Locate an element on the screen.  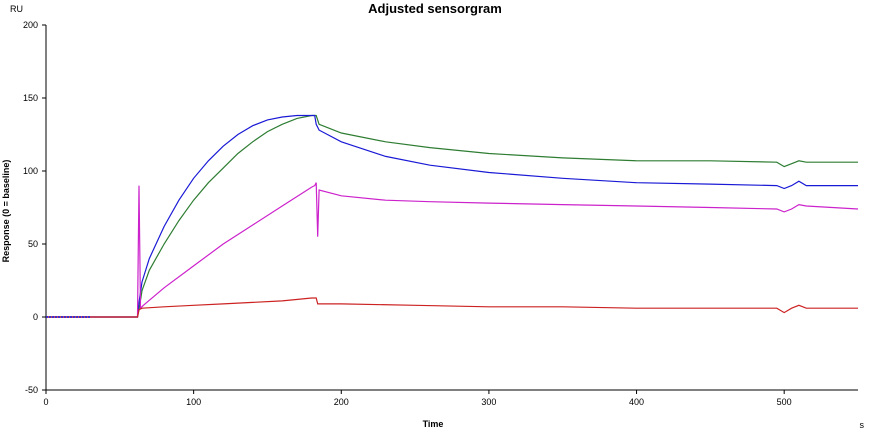
x-tick-label: 500 is located at coordinates (784, 402).